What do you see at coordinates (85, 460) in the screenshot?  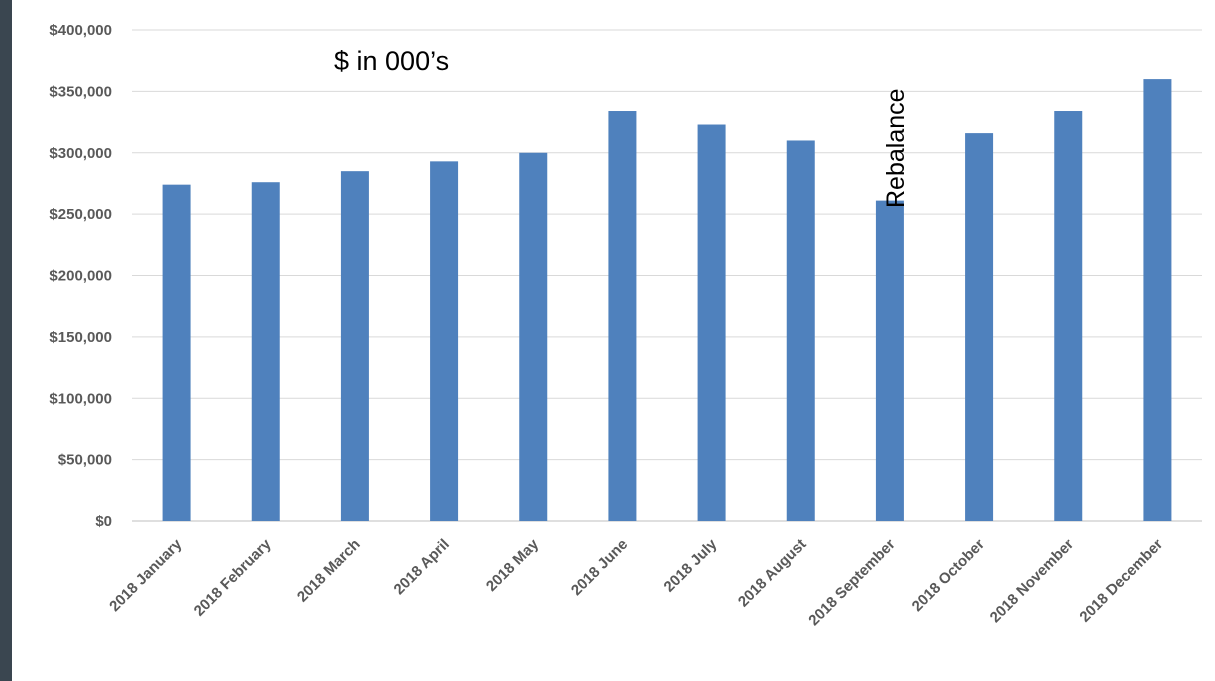 I see `y-tick-label: $50,000` at bounding box center [85, 460].